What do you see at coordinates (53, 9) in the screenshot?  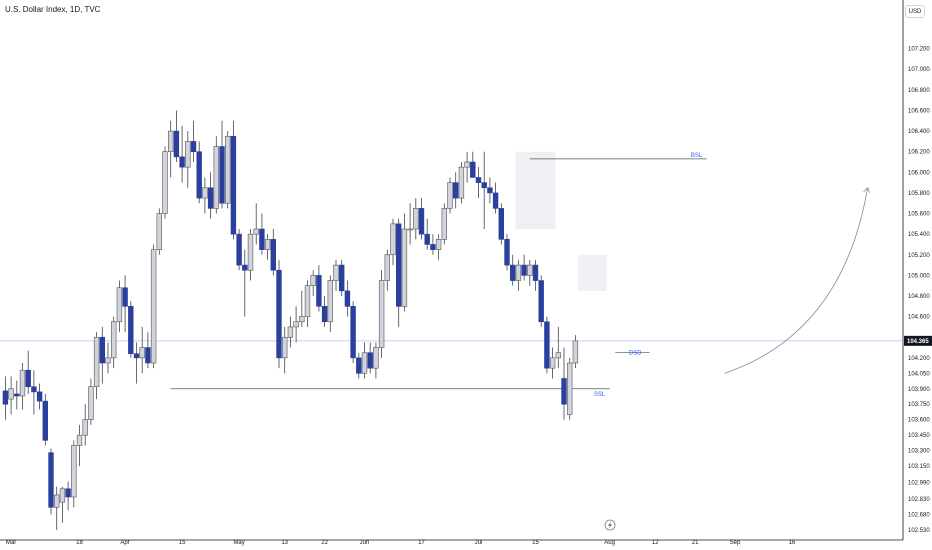 I see `symbol-title: U.S. Dollar Index, 1D, TVC` at bounding box center [53, 9].